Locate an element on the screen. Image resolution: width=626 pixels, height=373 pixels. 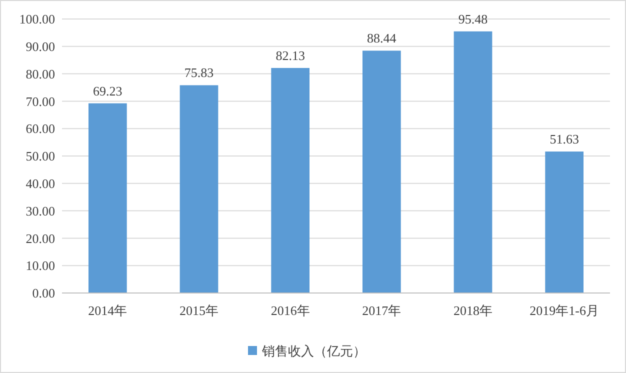
x-tick-label: 2016年 is located at coordinates (290, 310).